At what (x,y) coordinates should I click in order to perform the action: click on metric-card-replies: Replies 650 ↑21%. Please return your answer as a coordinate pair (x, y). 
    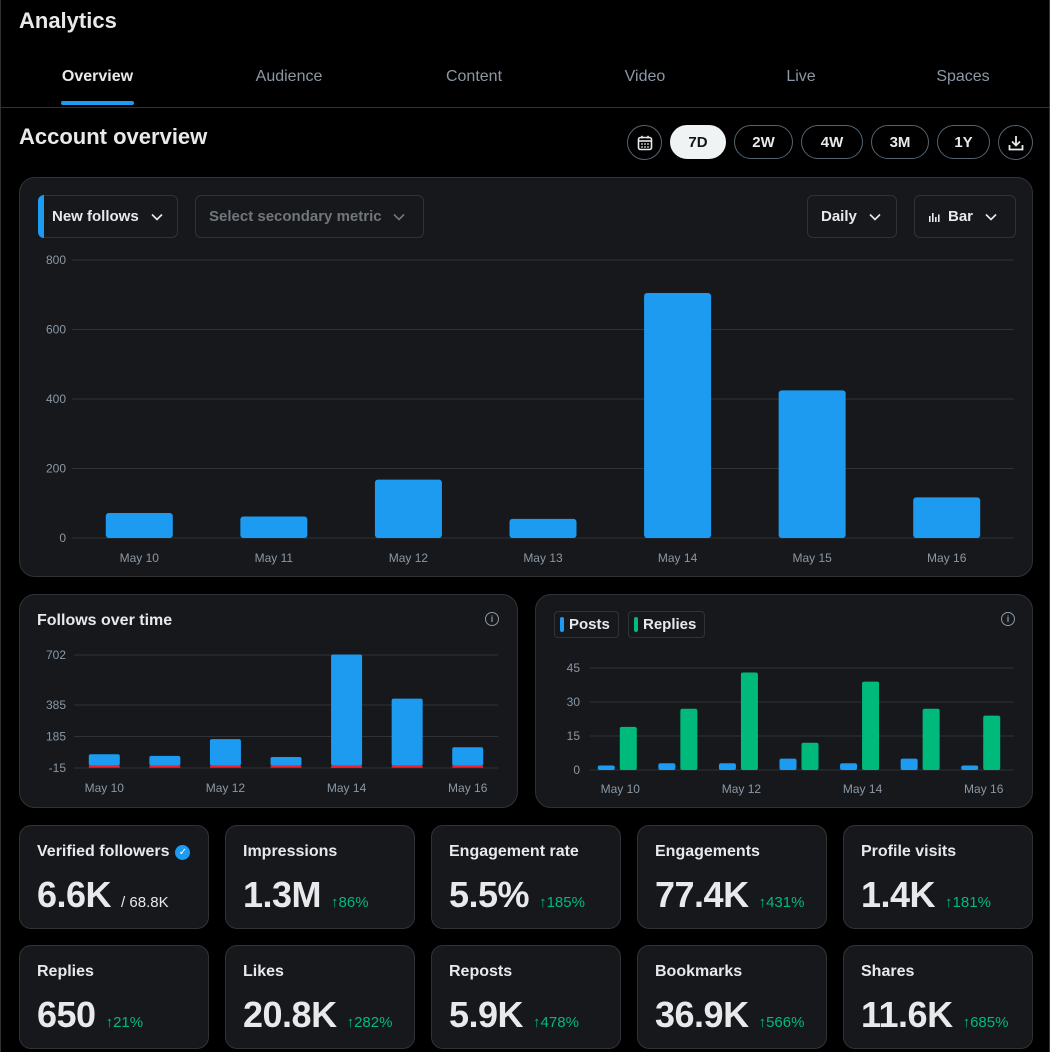
    Looking at the image, I should click on (114, 997).